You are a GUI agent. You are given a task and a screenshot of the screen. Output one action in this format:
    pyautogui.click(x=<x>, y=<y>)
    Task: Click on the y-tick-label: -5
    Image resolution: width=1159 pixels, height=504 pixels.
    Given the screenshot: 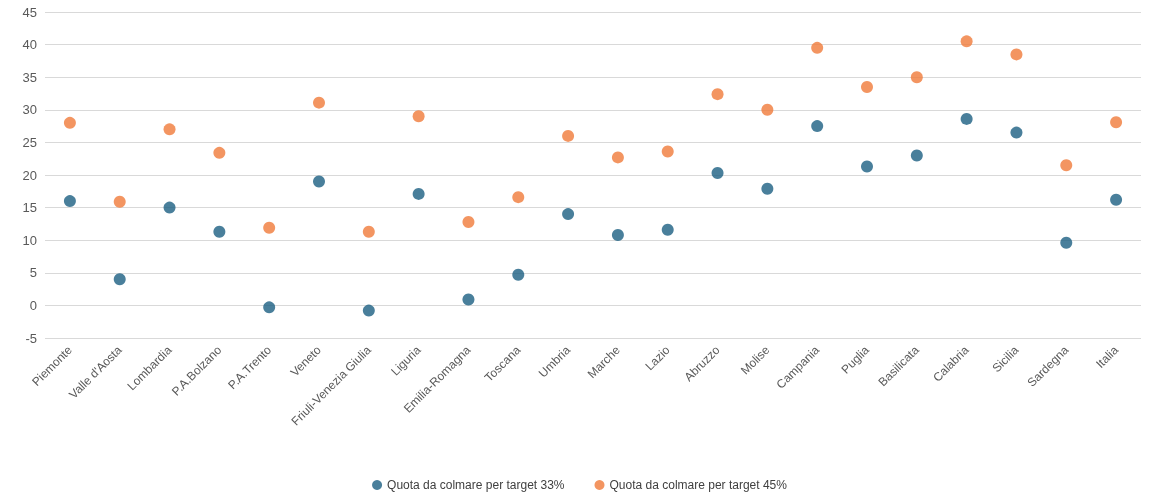 What is the action you would take?
    pyautogui.click(x=31, y=338)
    